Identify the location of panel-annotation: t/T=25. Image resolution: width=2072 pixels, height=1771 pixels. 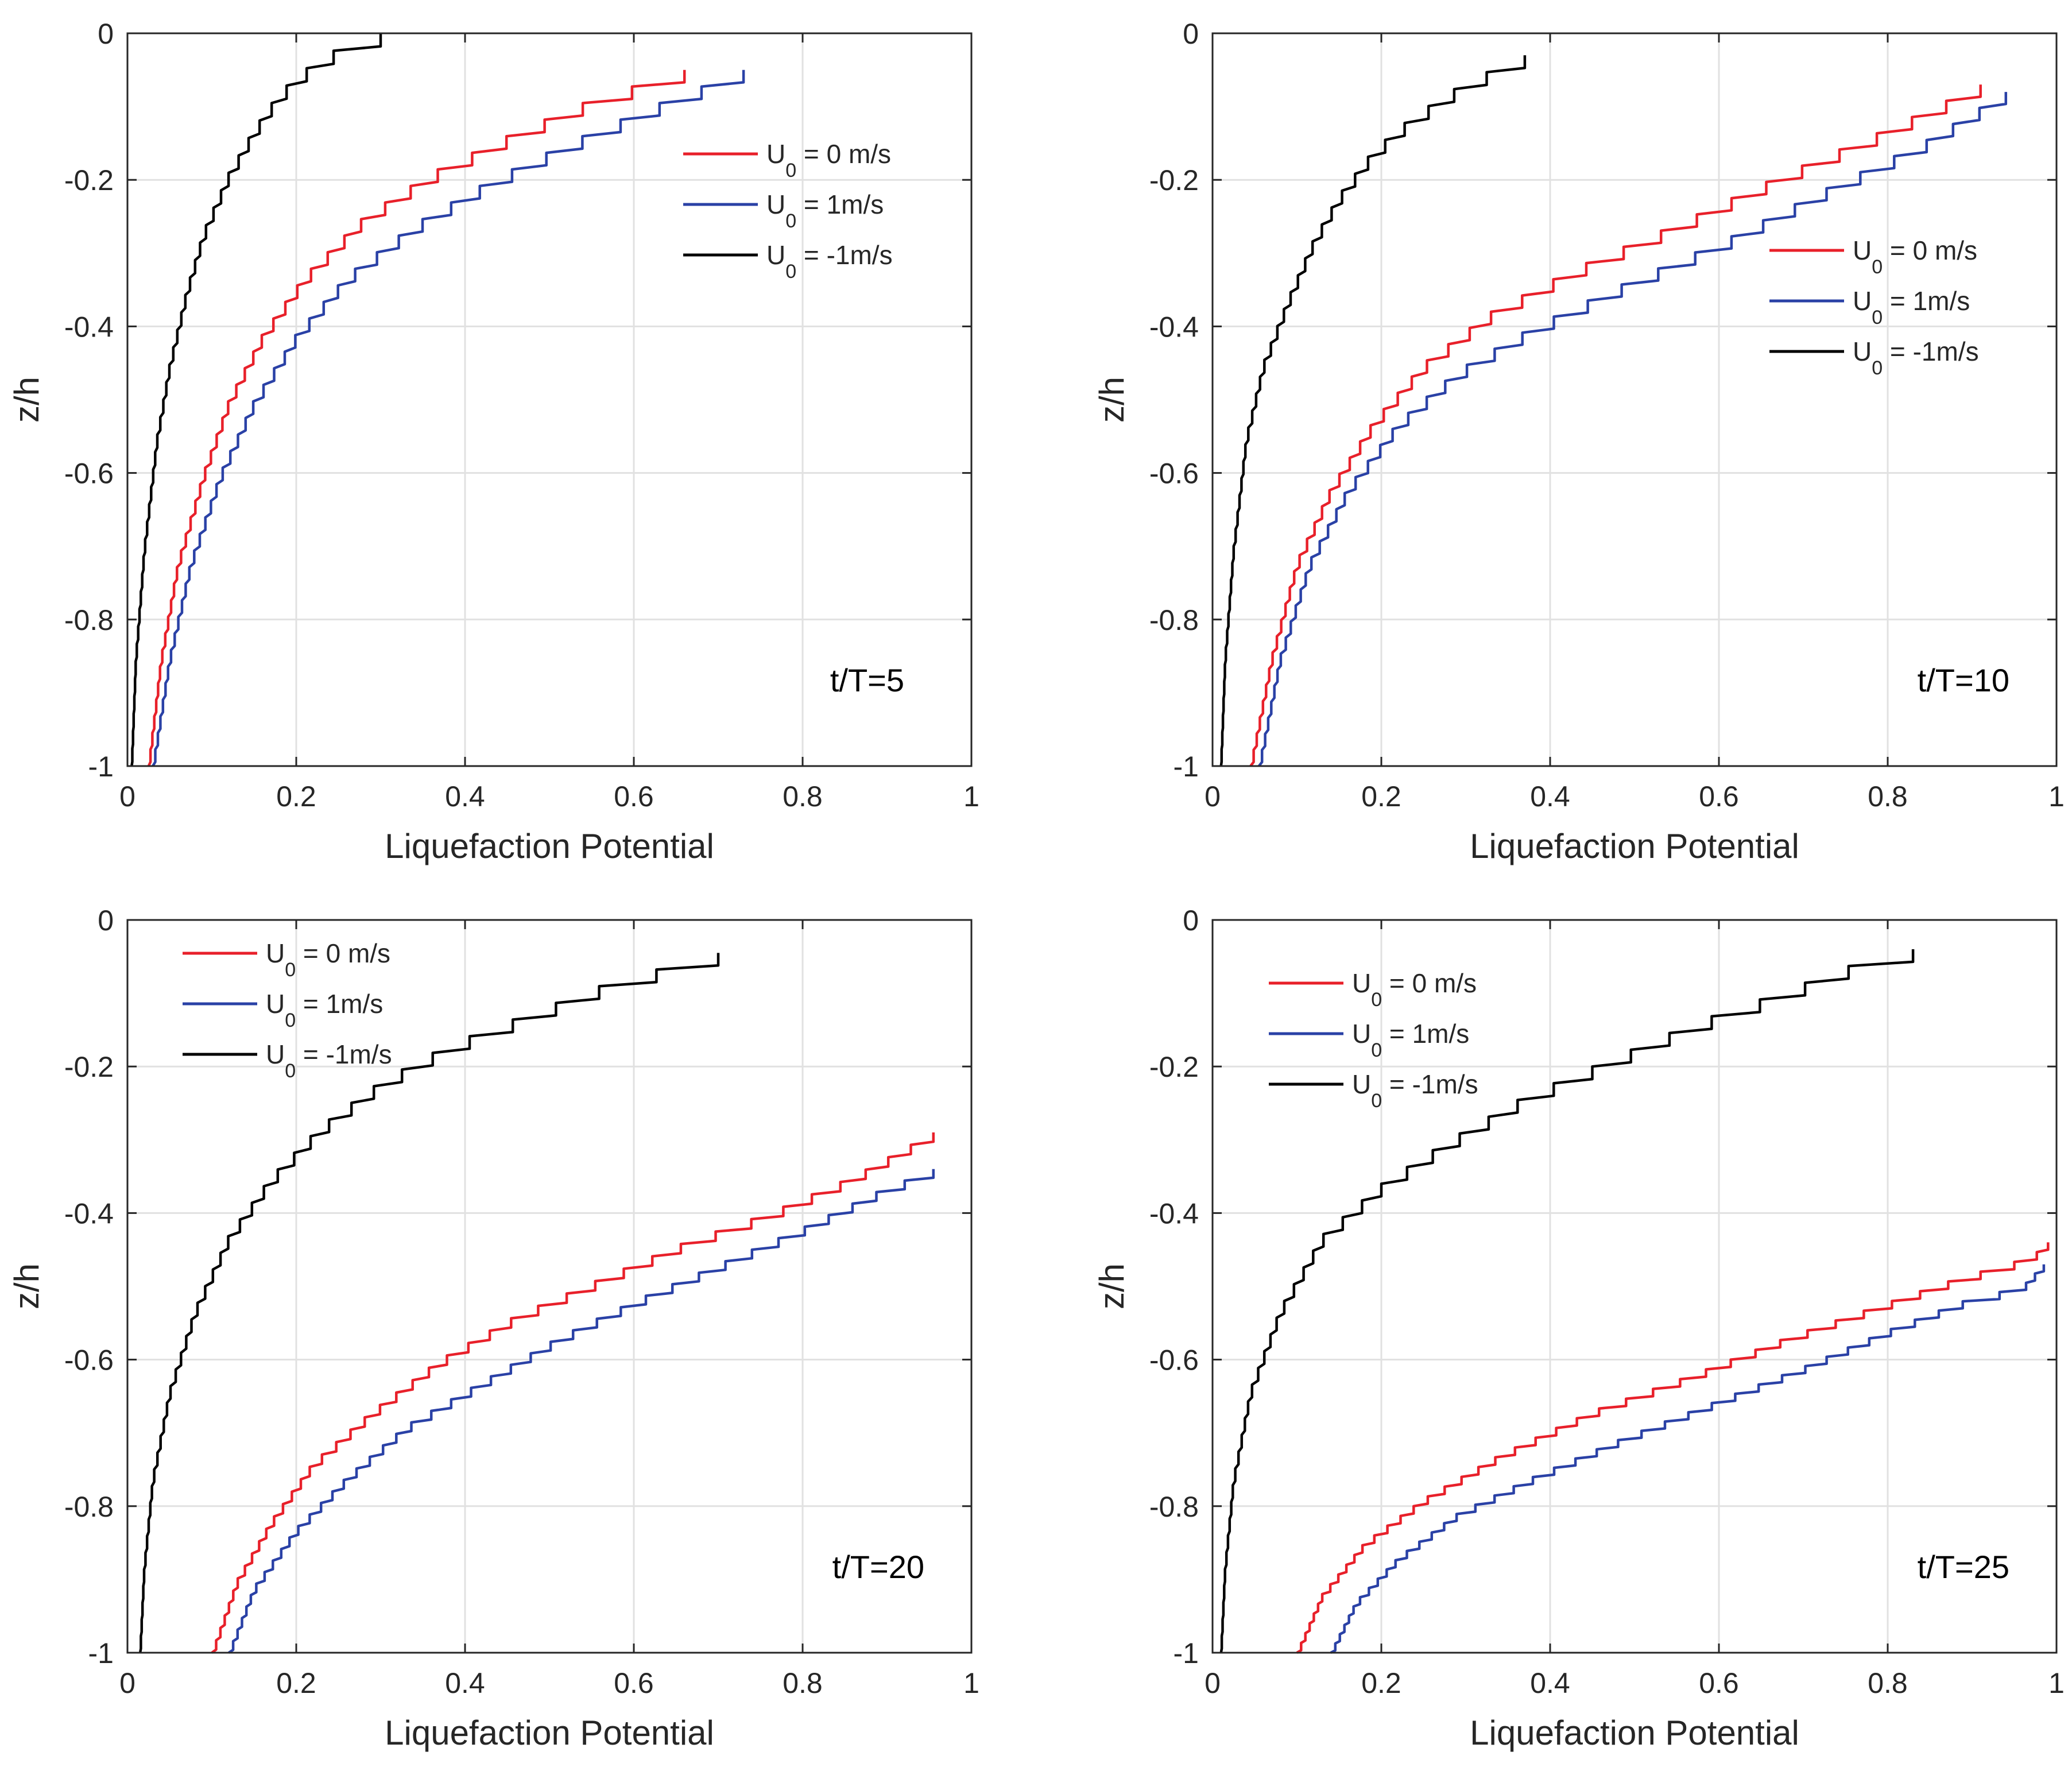
(1963, 1567).